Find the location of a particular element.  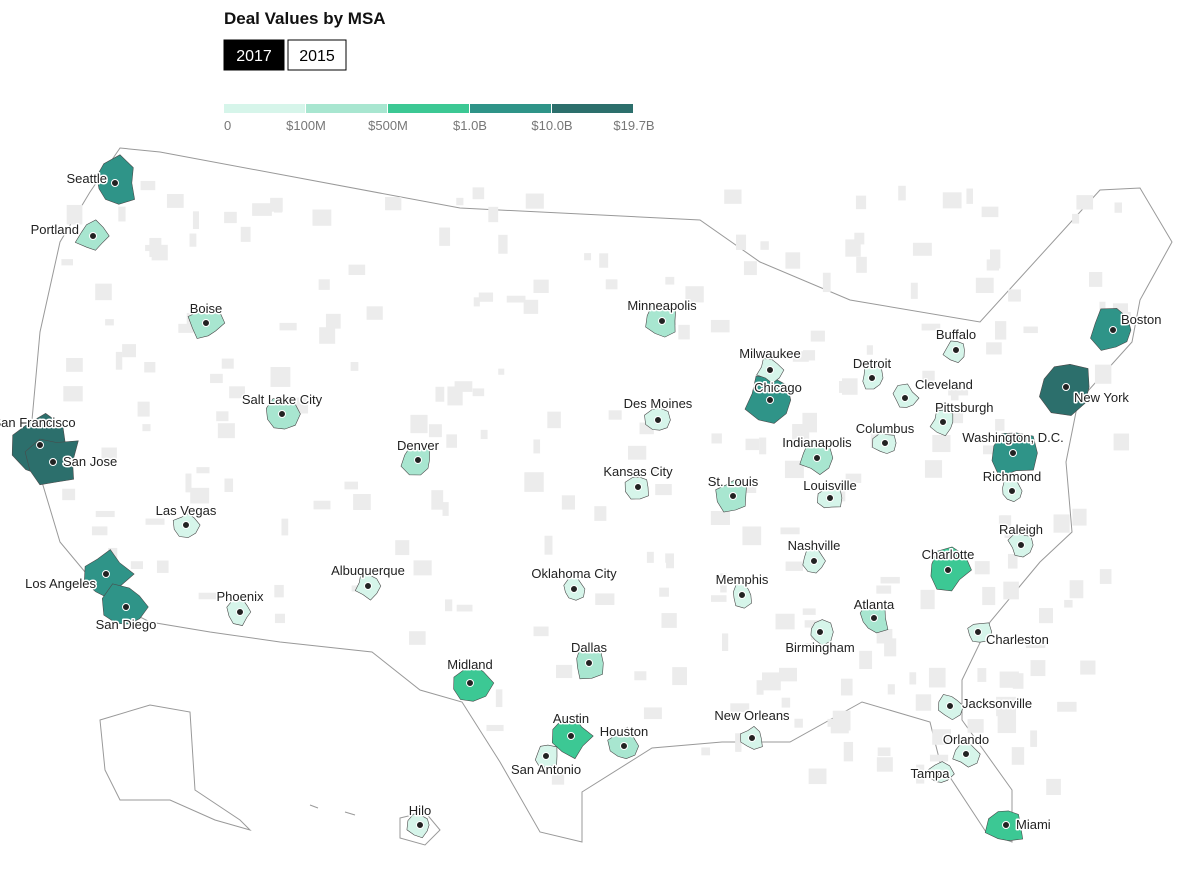

city-label: Milwaukee is located at coordinates (769, 353).